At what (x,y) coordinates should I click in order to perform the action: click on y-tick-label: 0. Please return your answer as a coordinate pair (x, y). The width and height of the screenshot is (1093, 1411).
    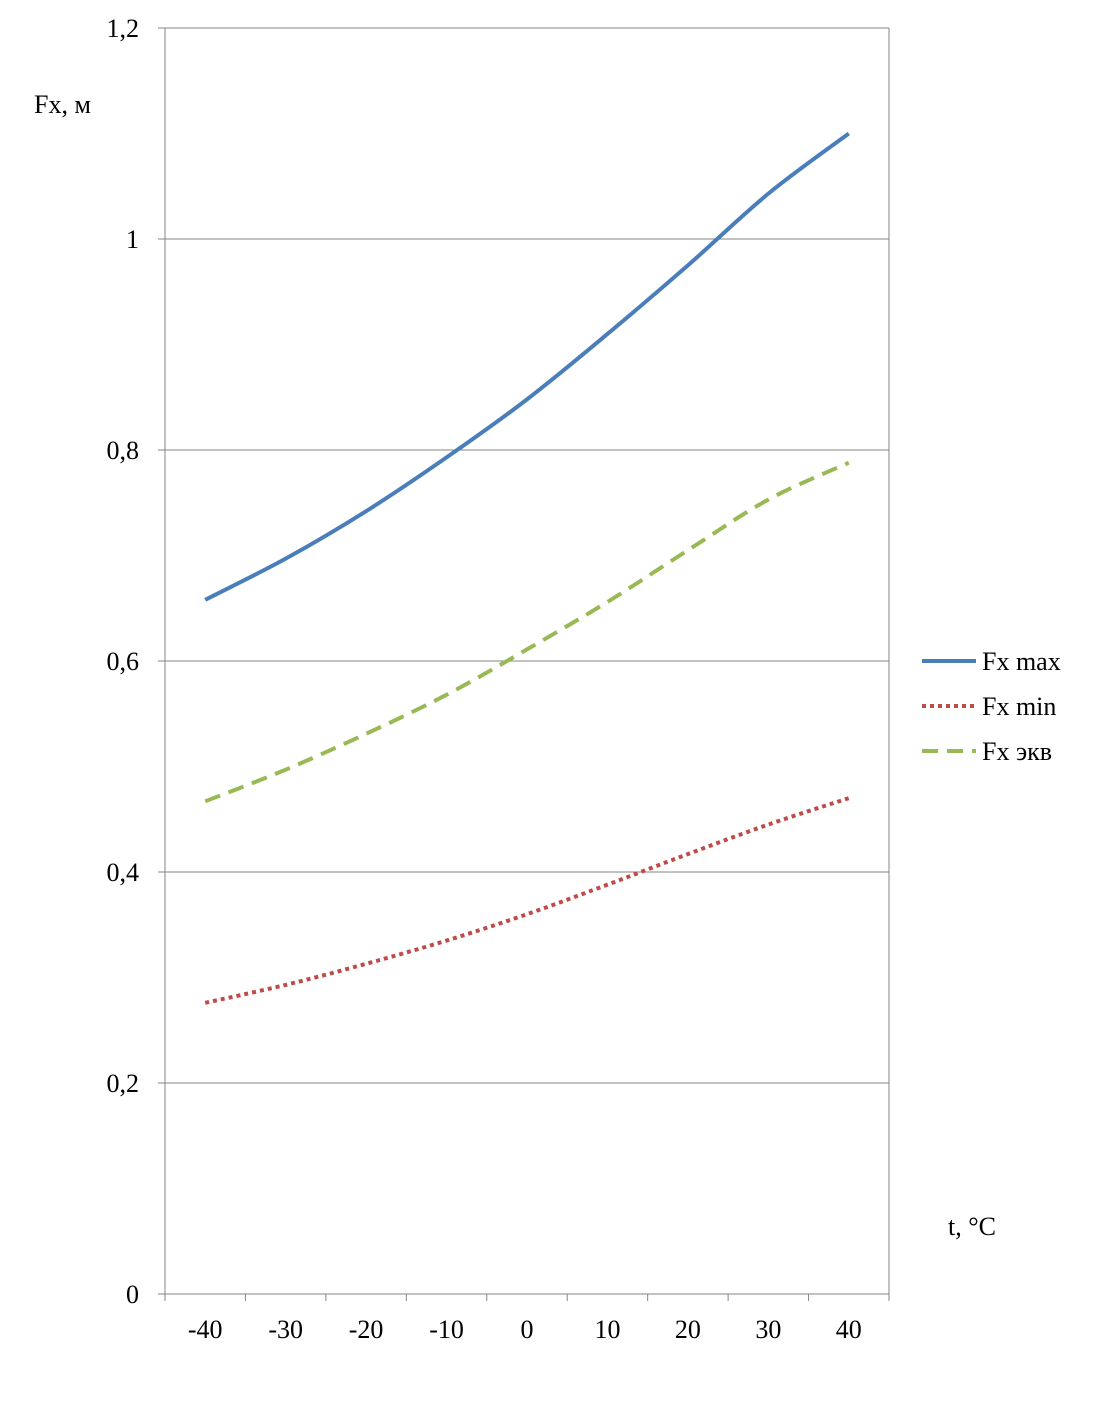
    Looking at the image, I should click on (132, 1294).